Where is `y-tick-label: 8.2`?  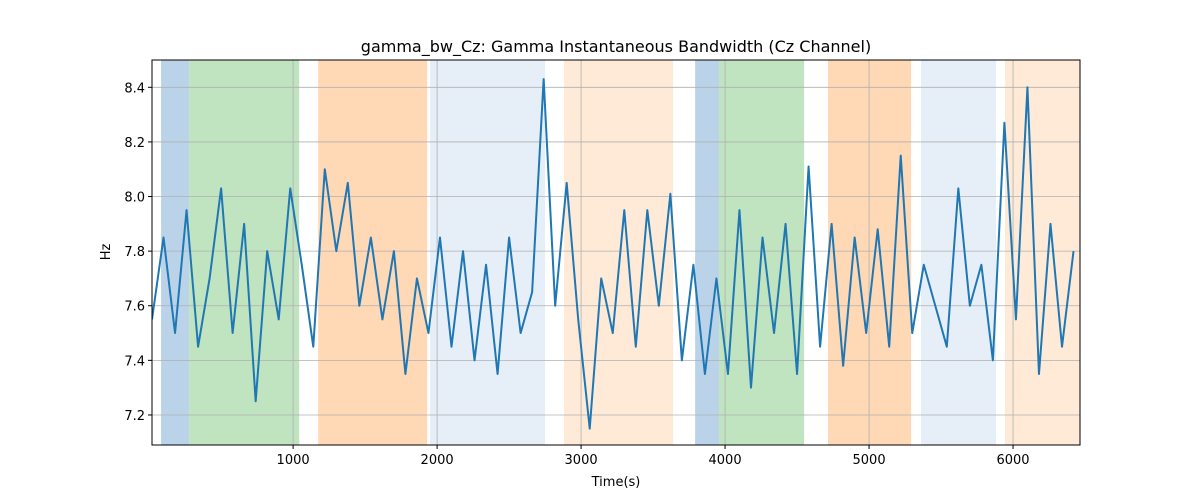
y-tick-label: 8.2 is located at coordinates (134, 143).